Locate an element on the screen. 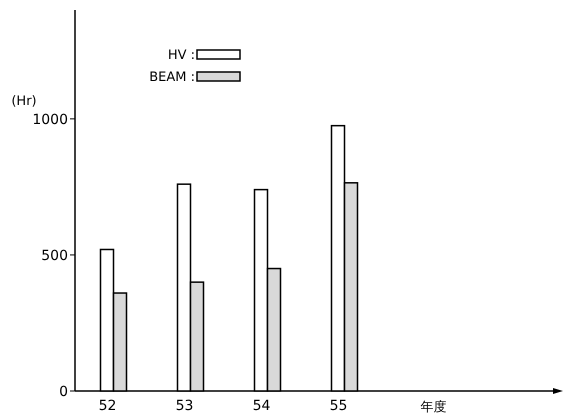  y-tick-label: 0 is located at coordinates (63, 392).